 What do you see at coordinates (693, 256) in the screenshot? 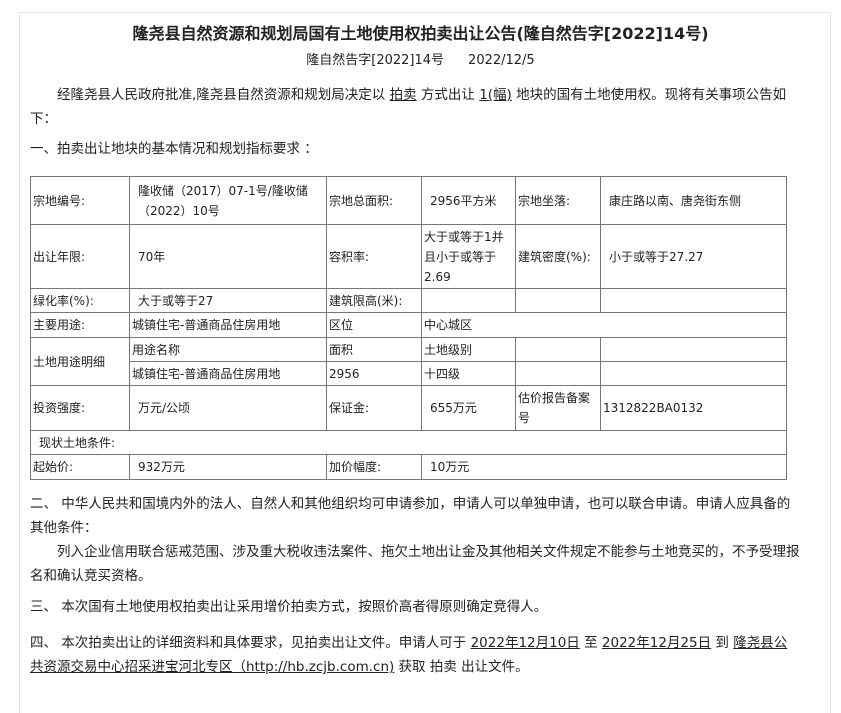
I see `table-cell: 小于或等于27.27` at bounding box center [693, 256].